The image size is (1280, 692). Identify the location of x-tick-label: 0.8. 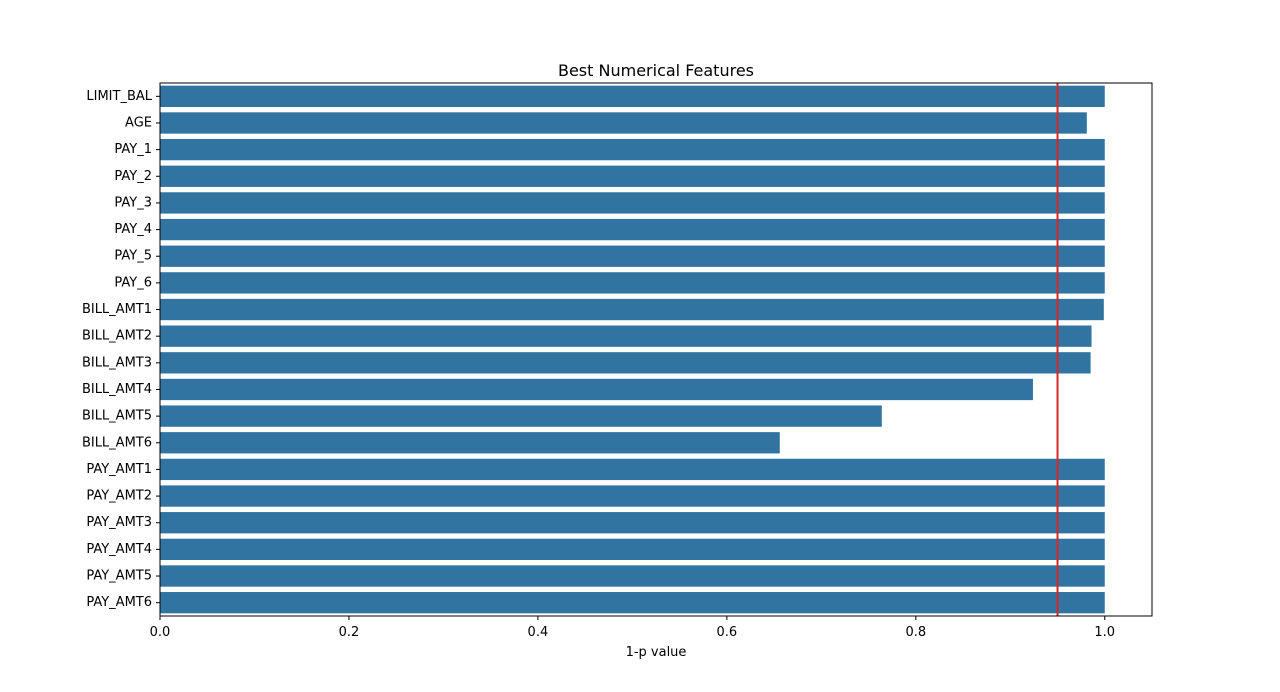
(915, 632).